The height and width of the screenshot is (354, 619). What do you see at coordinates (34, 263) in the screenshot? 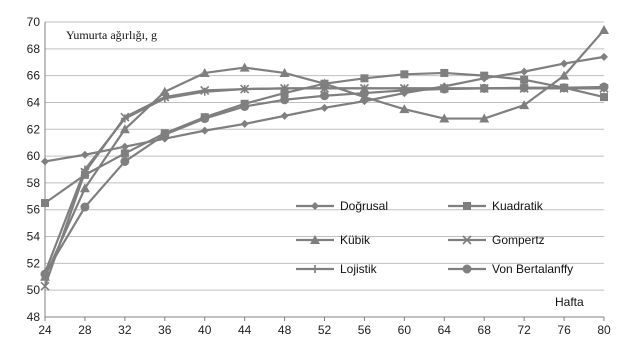
I see `y-tick-label: 52` at bounding box center [34, 263].